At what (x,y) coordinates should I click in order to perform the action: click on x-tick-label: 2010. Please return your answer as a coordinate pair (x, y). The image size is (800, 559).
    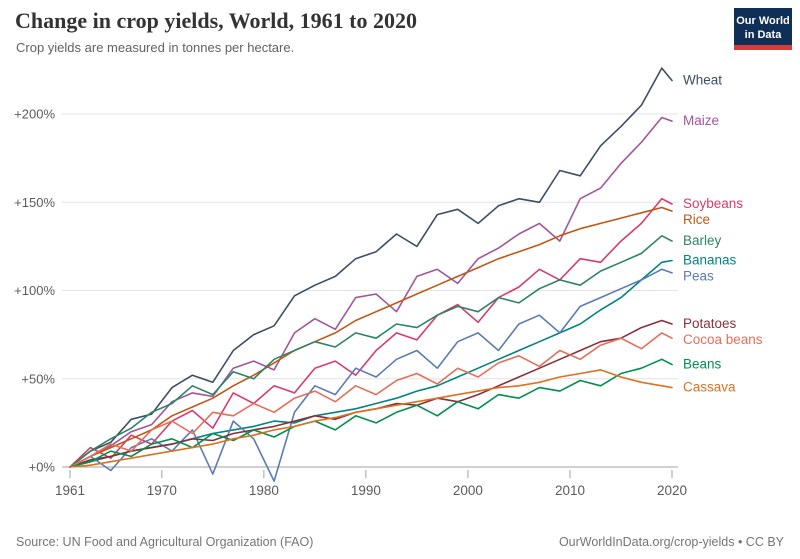
    Looking at the image, I should click on (570, 490).